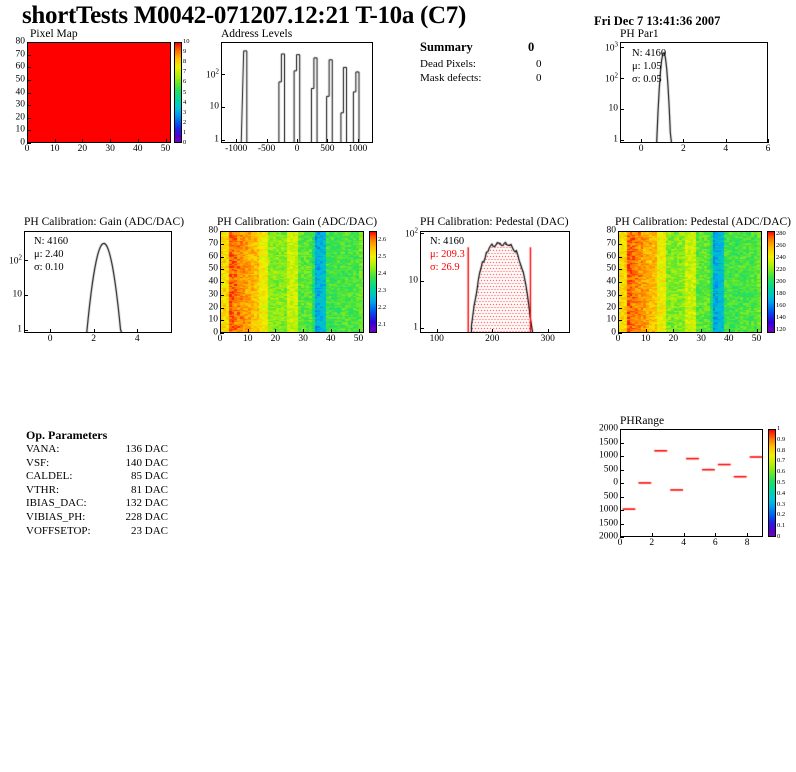  I want to click on op-parameter-label: VTHR:, so click(42, 489).